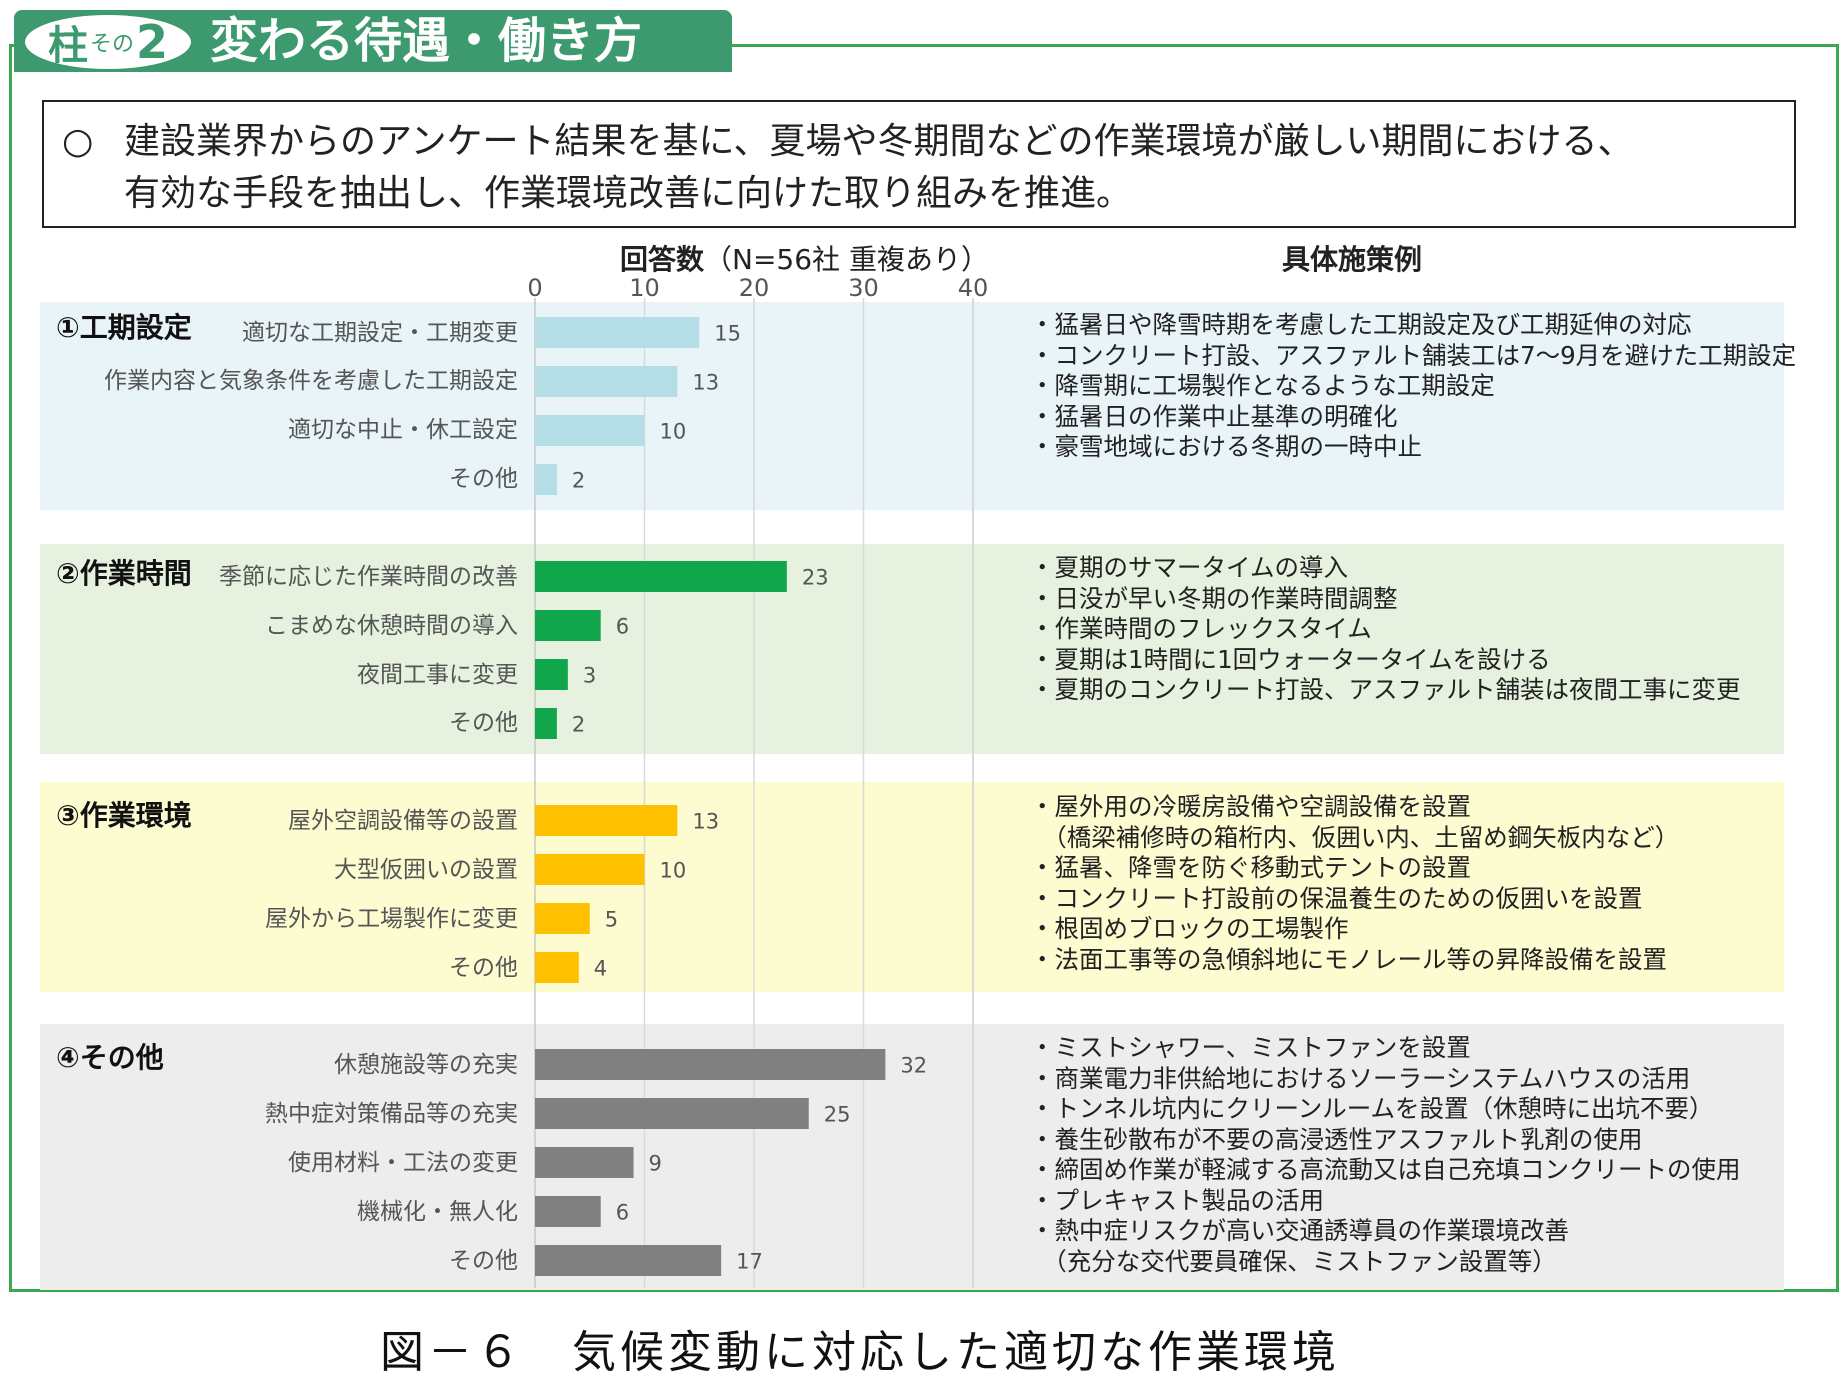  I want to click on measure-item: ・夏期は1時間に1回ウォータータイムを設ける, so click(1290, 659).